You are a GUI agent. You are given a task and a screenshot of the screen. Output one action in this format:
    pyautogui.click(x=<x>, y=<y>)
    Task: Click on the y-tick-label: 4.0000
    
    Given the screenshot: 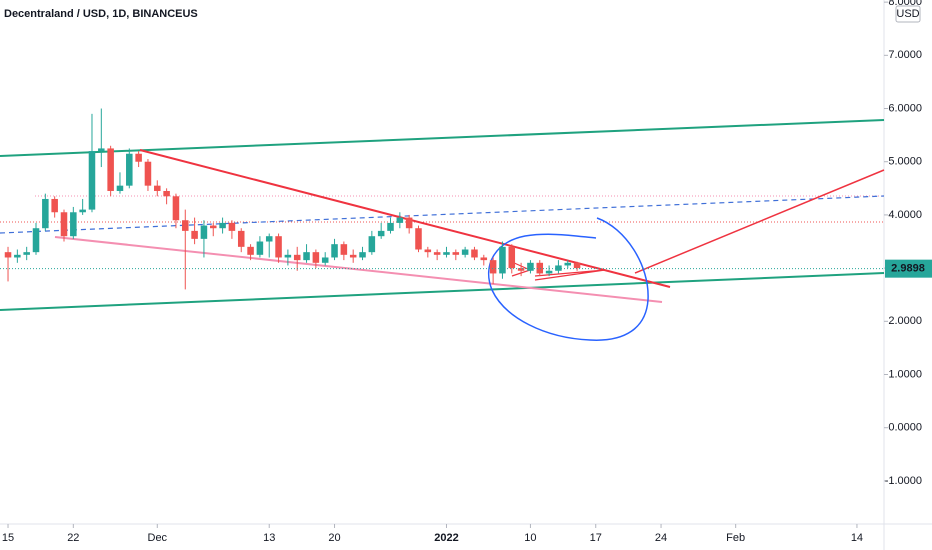 What is the action you would take?
    pyautogui.click(x=905, y=215)
    